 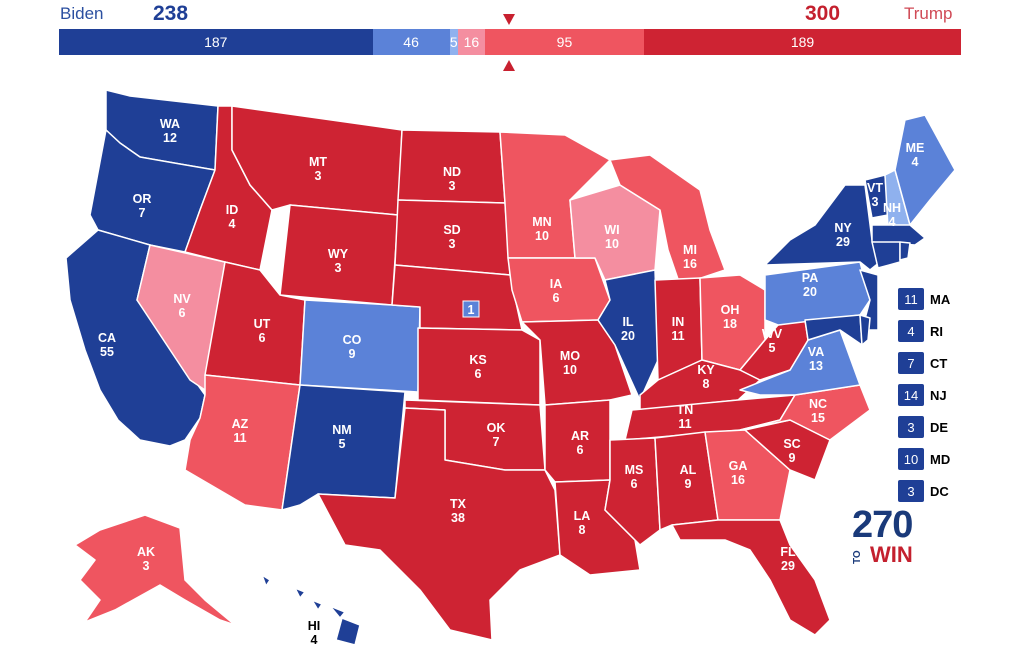 I want to click on state-KS, so click(x=479, y=366).